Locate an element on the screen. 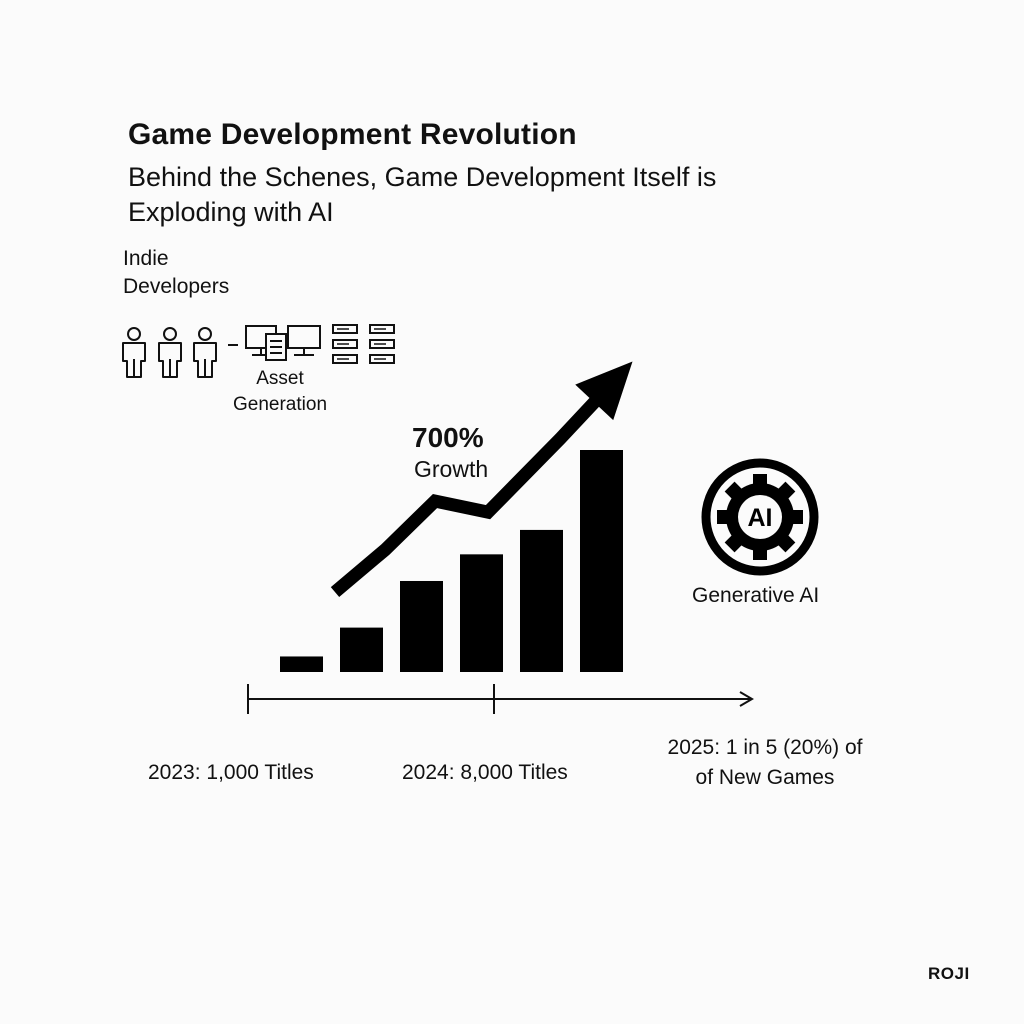 This screenshot has width=1024, height=1024. page-title: Game Development Revolution is located at coordinates (352, 134).